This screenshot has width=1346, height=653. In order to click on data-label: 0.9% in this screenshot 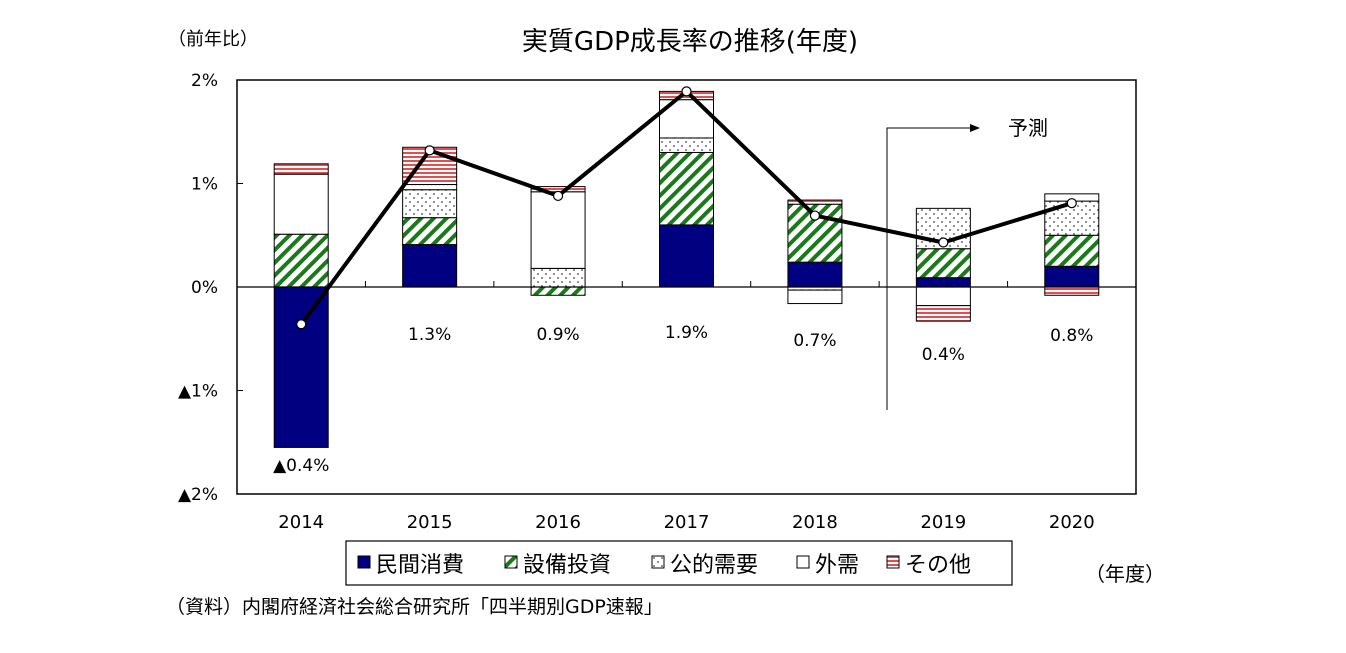, I will do `click(557, 335)`.